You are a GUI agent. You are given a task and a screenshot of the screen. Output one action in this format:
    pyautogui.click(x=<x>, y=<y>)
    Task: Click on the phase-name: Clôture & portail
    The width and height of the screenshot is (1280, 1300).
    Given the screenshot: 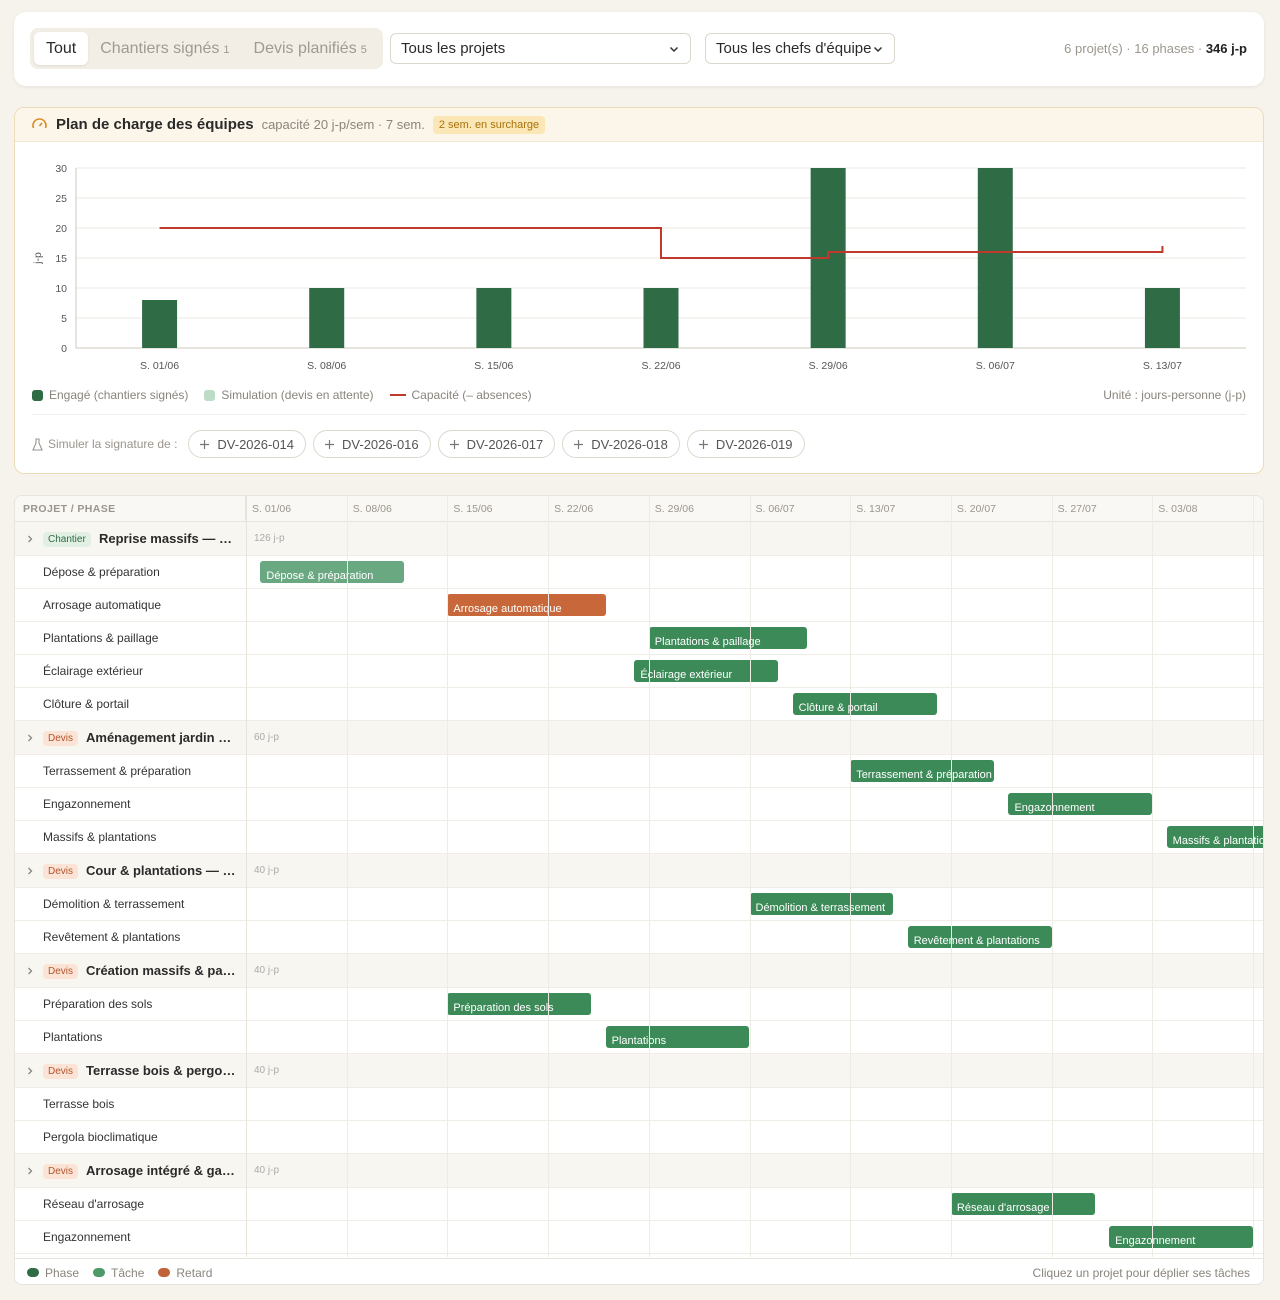 What is the action you would take?
    pyautogui.click(x=86, y=704)
    